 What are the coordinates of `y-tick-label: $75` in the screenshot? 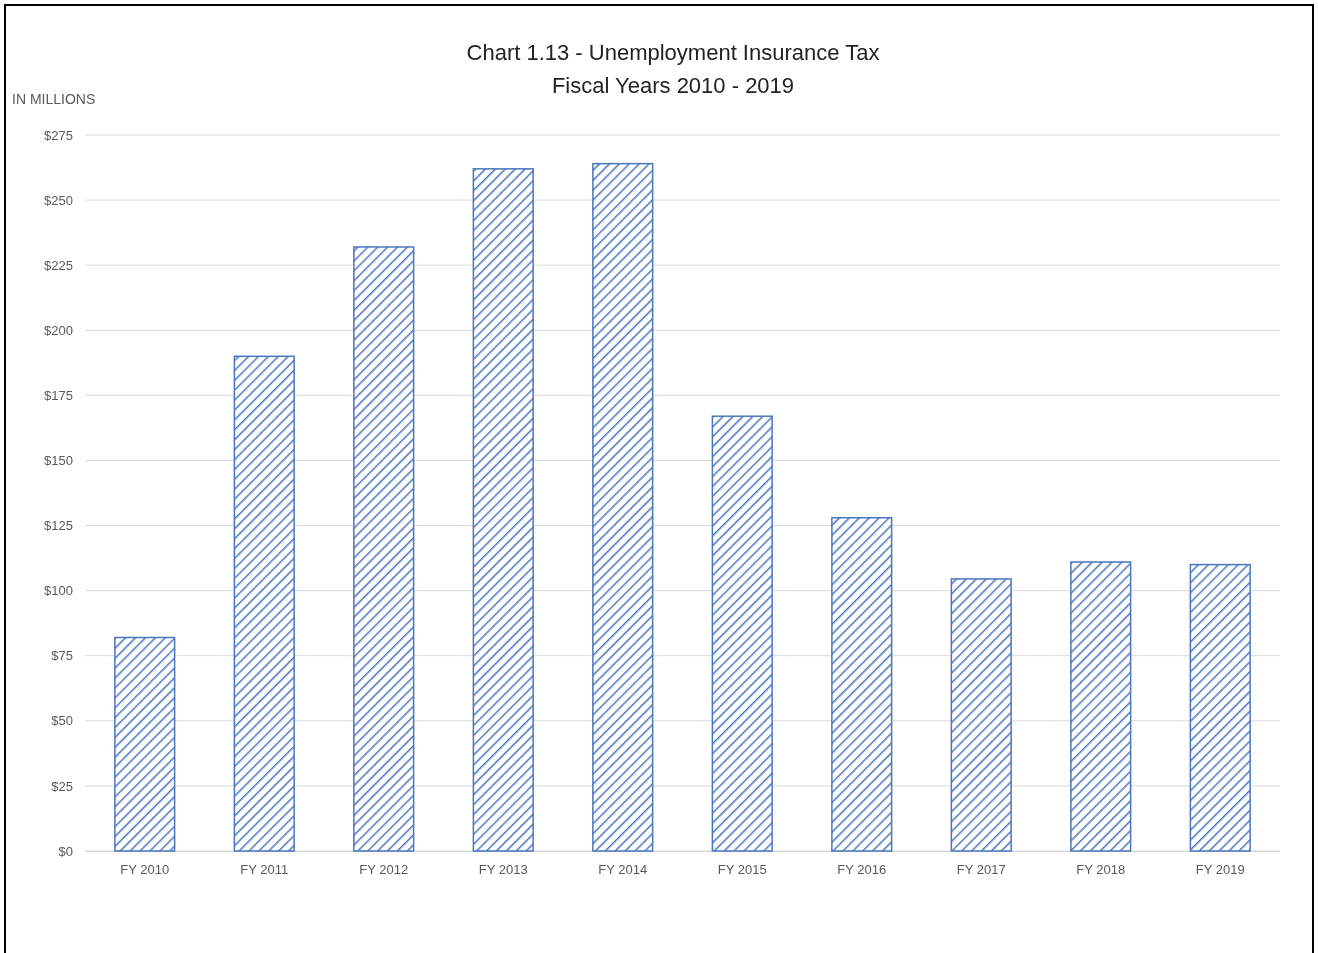 It's located at (62, 656).